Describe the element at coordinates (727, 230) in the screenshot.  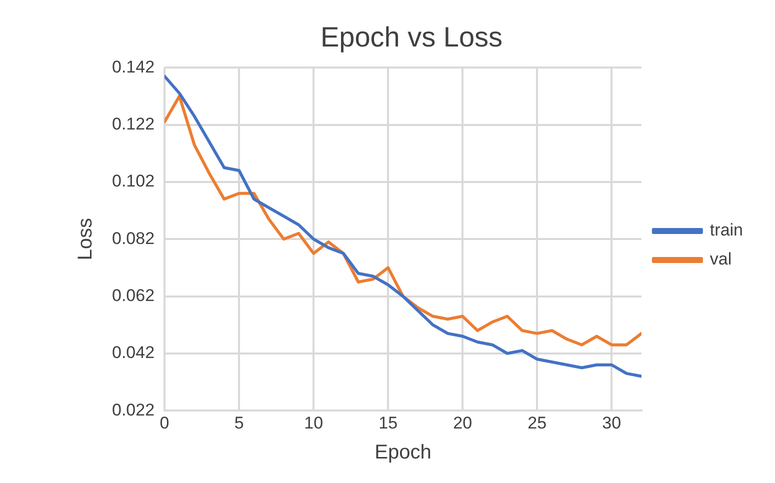
I see `legend-label: train` at that location.